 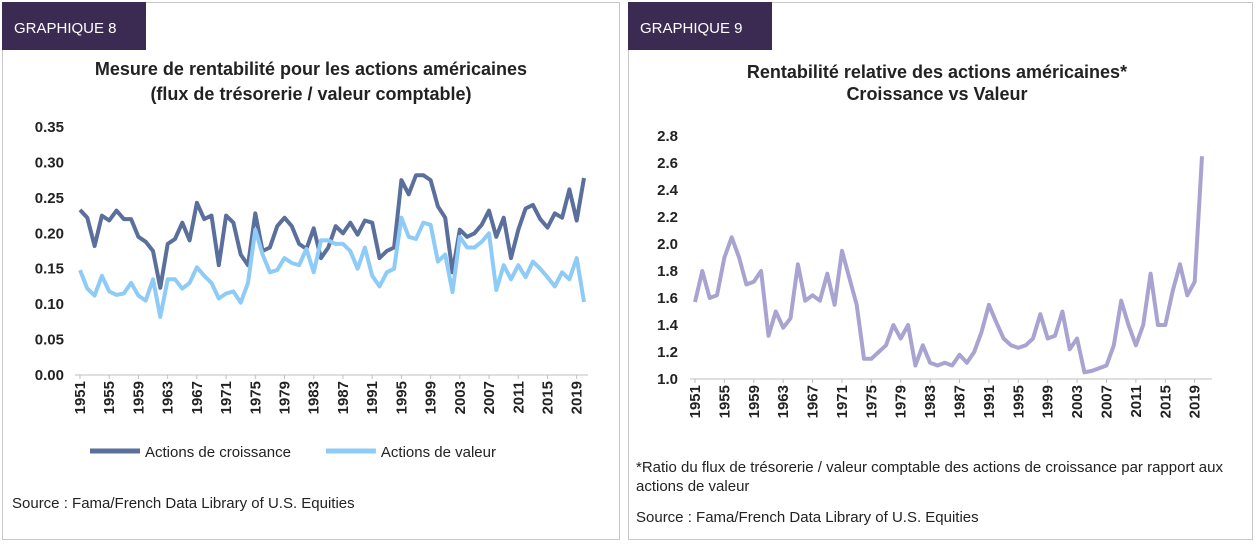 I want to click on y-tick-label: 0.20, so click(x=49, y=233).